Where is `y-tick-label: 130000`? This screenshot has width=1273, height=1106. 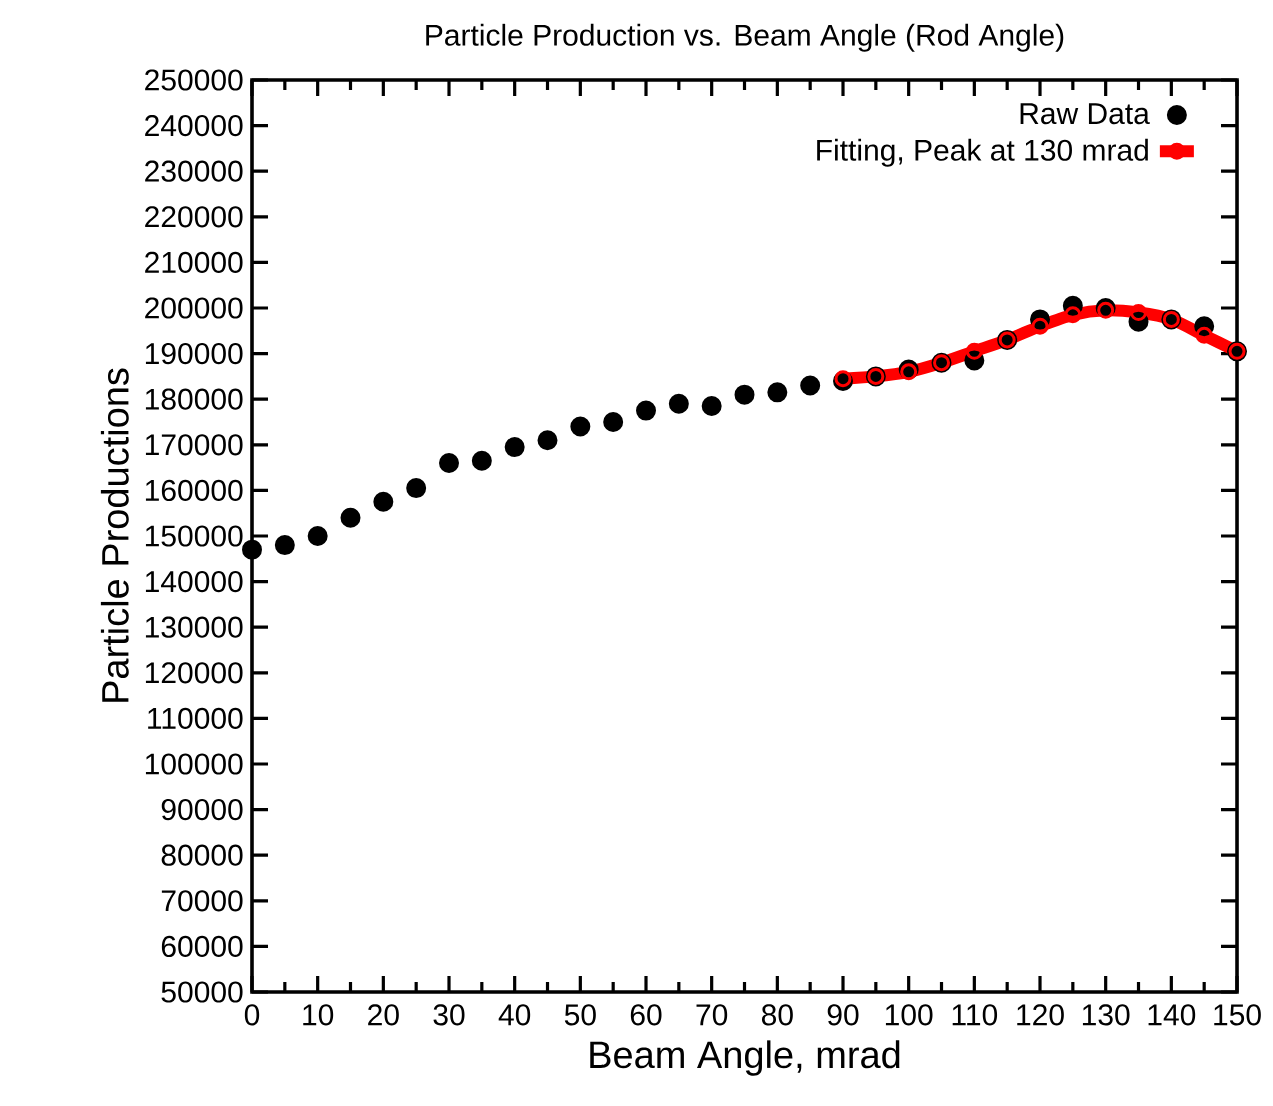 y-tick-label: 130000 is located at coordinates (194, 627).